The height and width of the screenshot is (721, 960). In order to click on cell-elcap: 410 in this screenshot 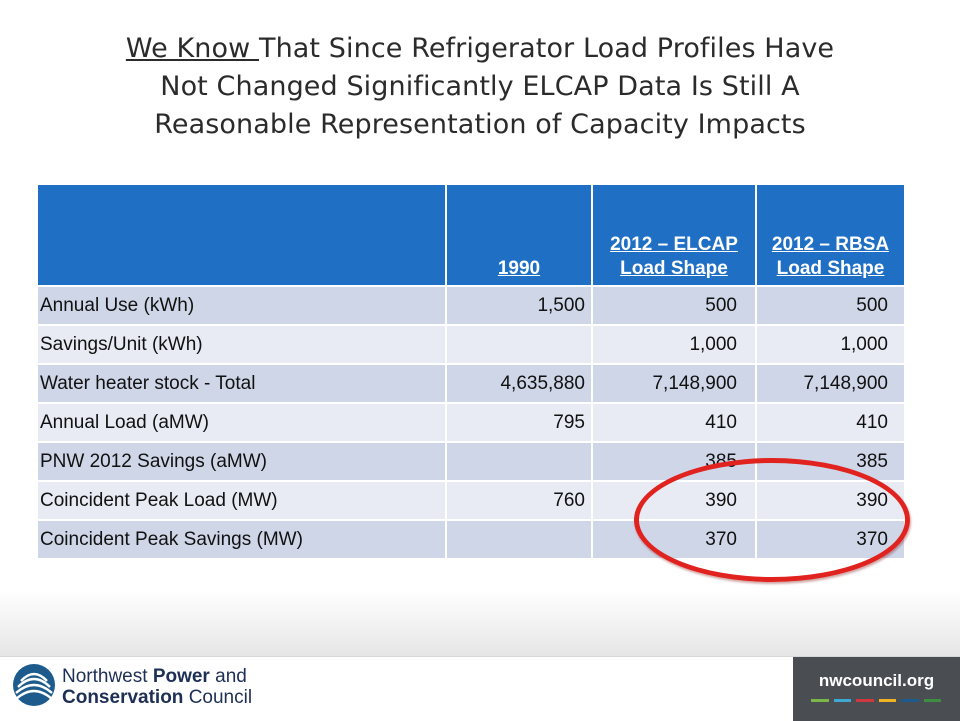, I will do `click(673, 422)`.